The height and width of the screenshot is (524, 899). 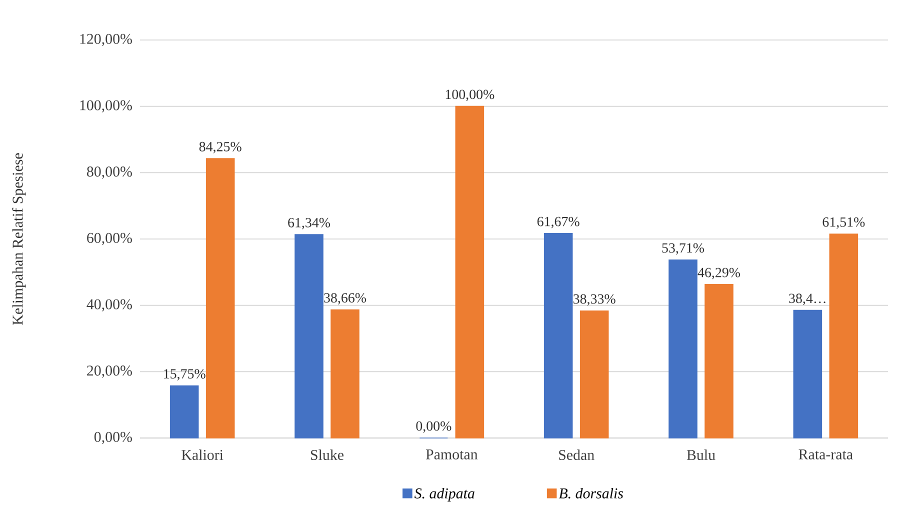 What do you see at coordinates (825, 455) in the screenshot?
I see `x-tick-label: Rata-rata` at bounding box center [825, 455].